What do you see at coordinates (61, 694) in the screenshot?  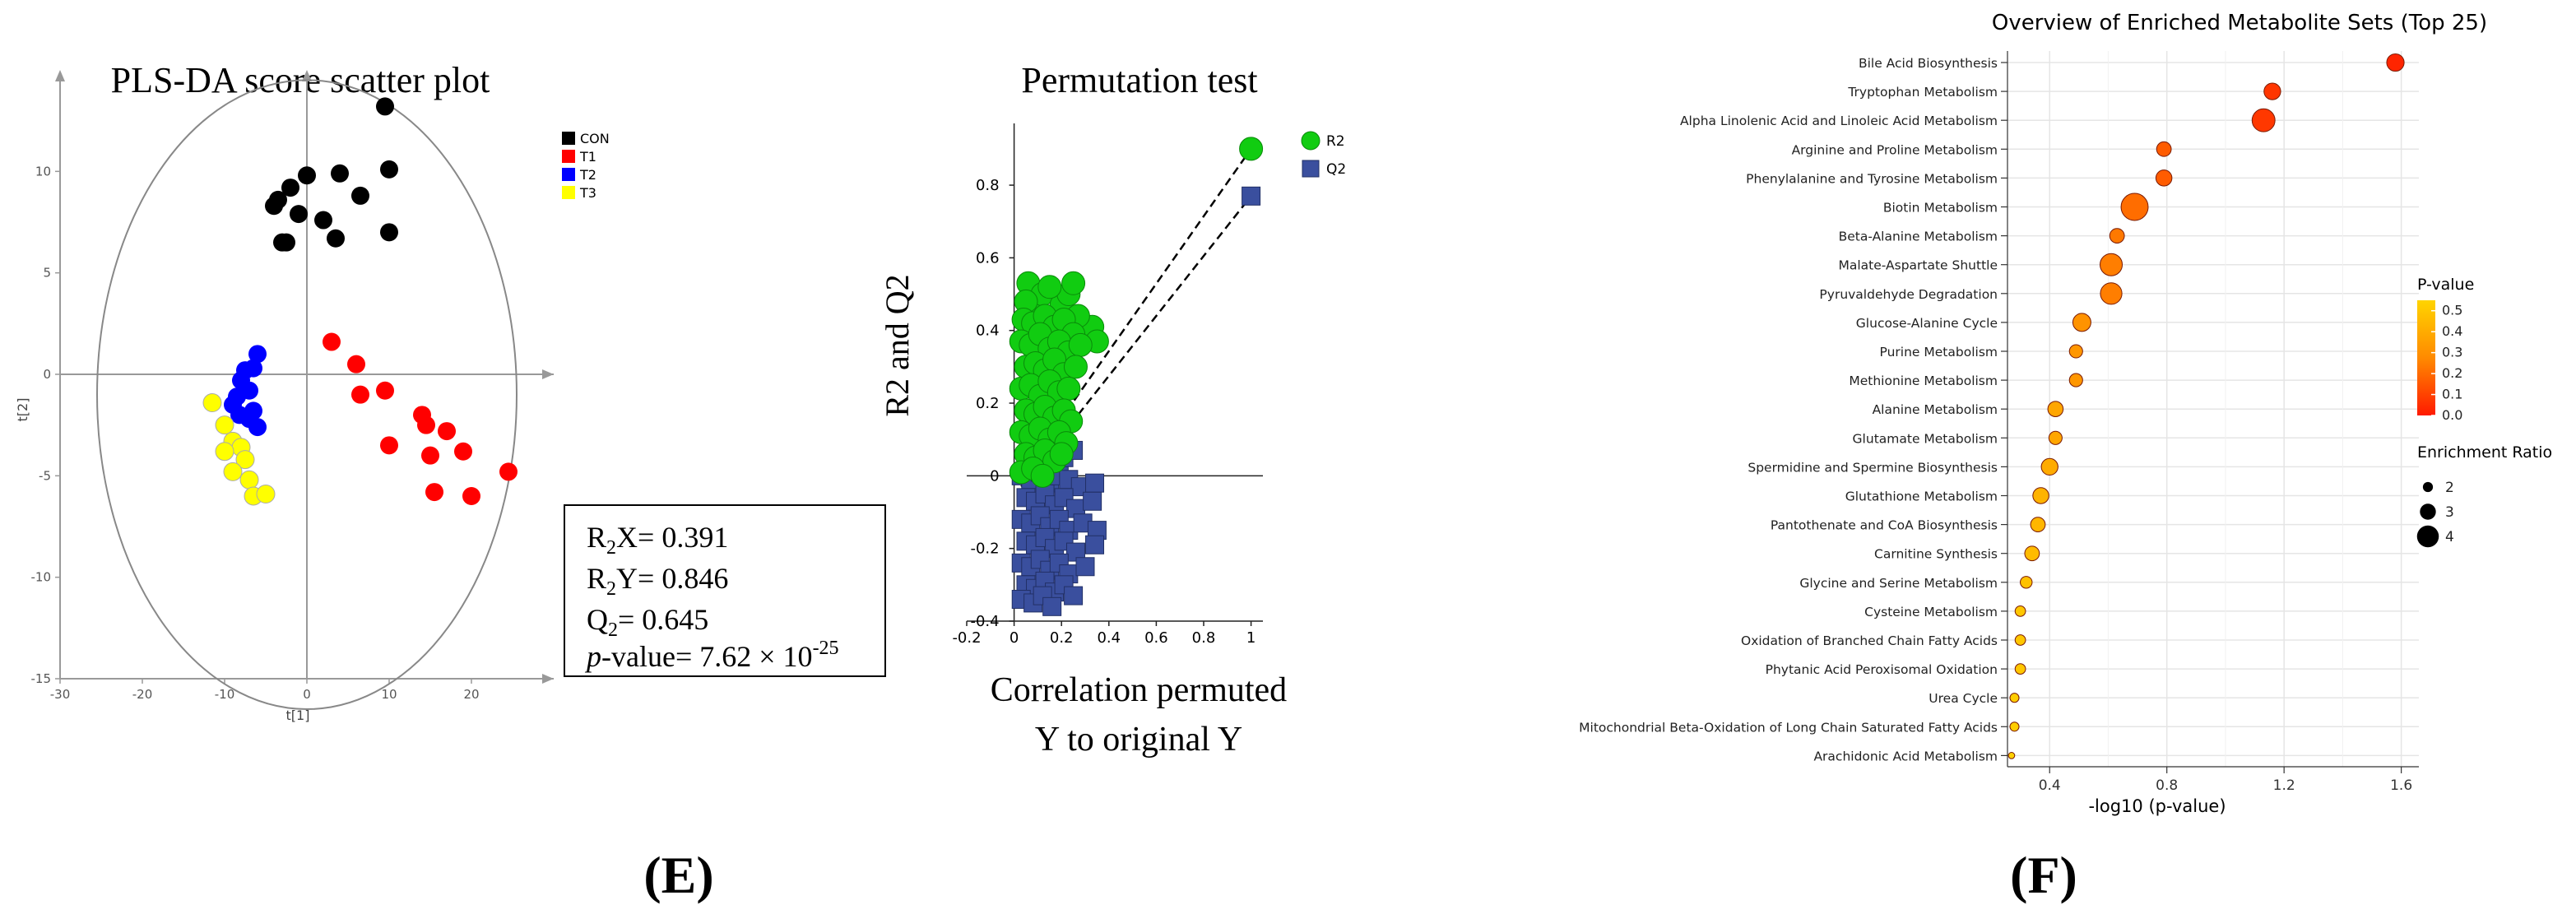 I see `plsda-xtick-label: -30` at bounding box center [61, 694].